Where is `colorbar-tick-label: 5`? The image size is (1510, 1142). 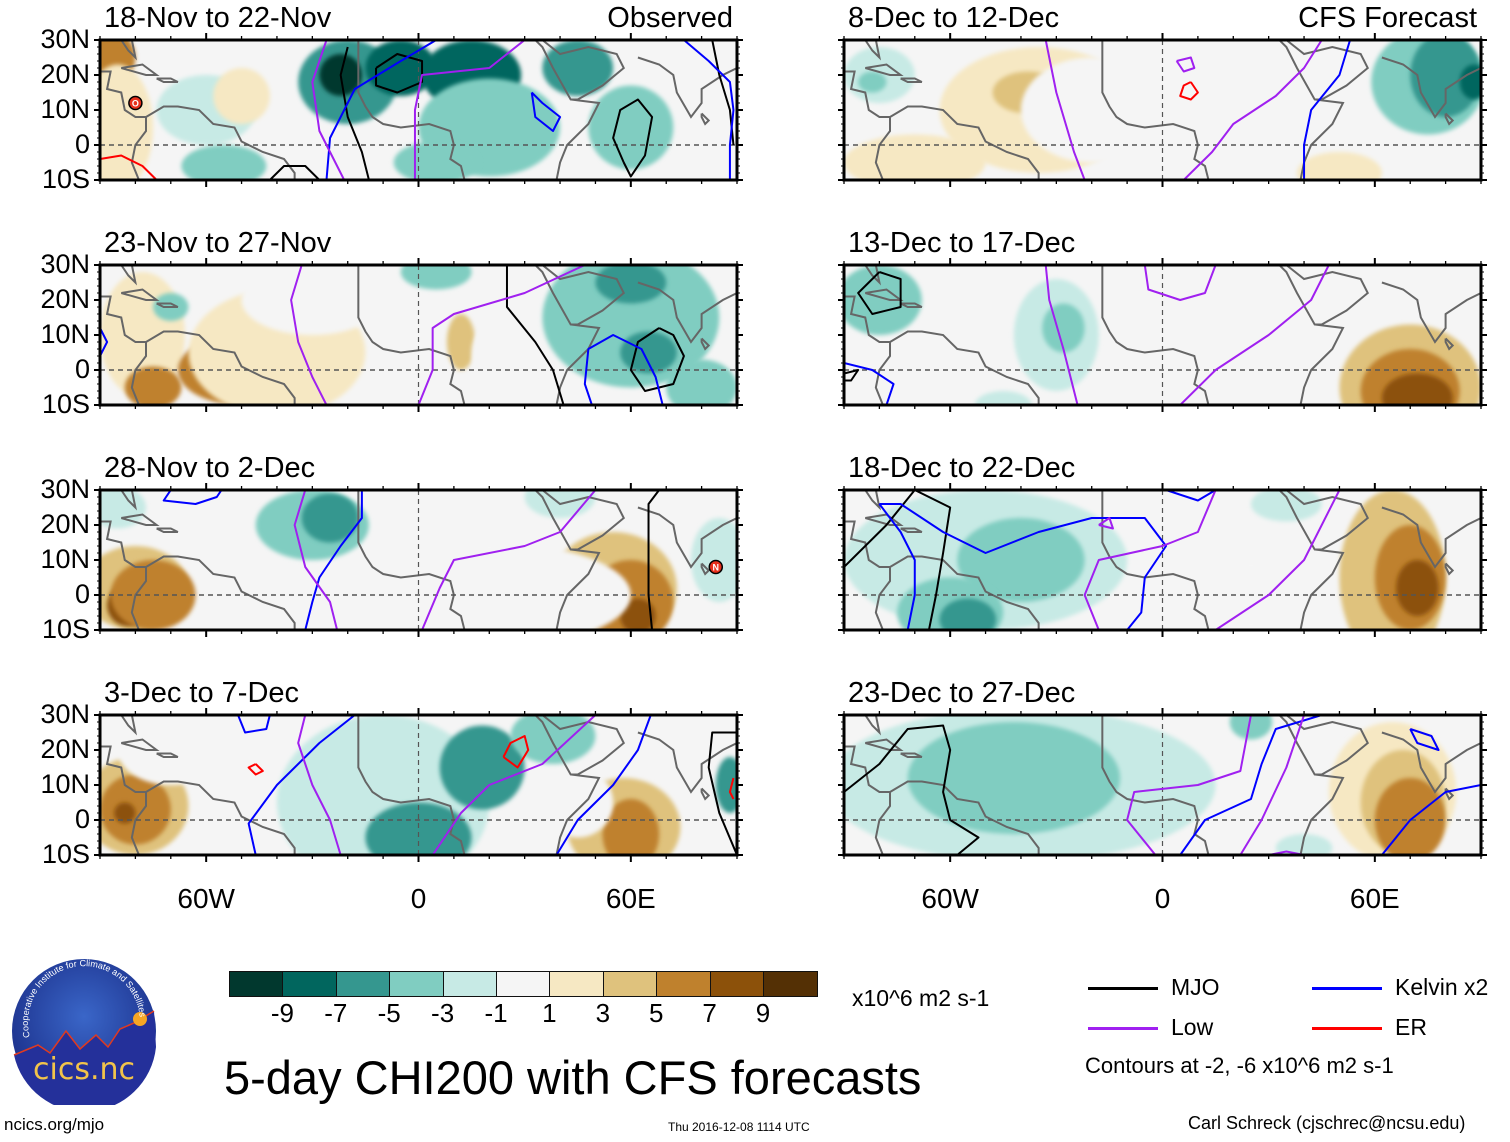
colorbar-tick-label: 5 is located at coordinates (656, 1013).